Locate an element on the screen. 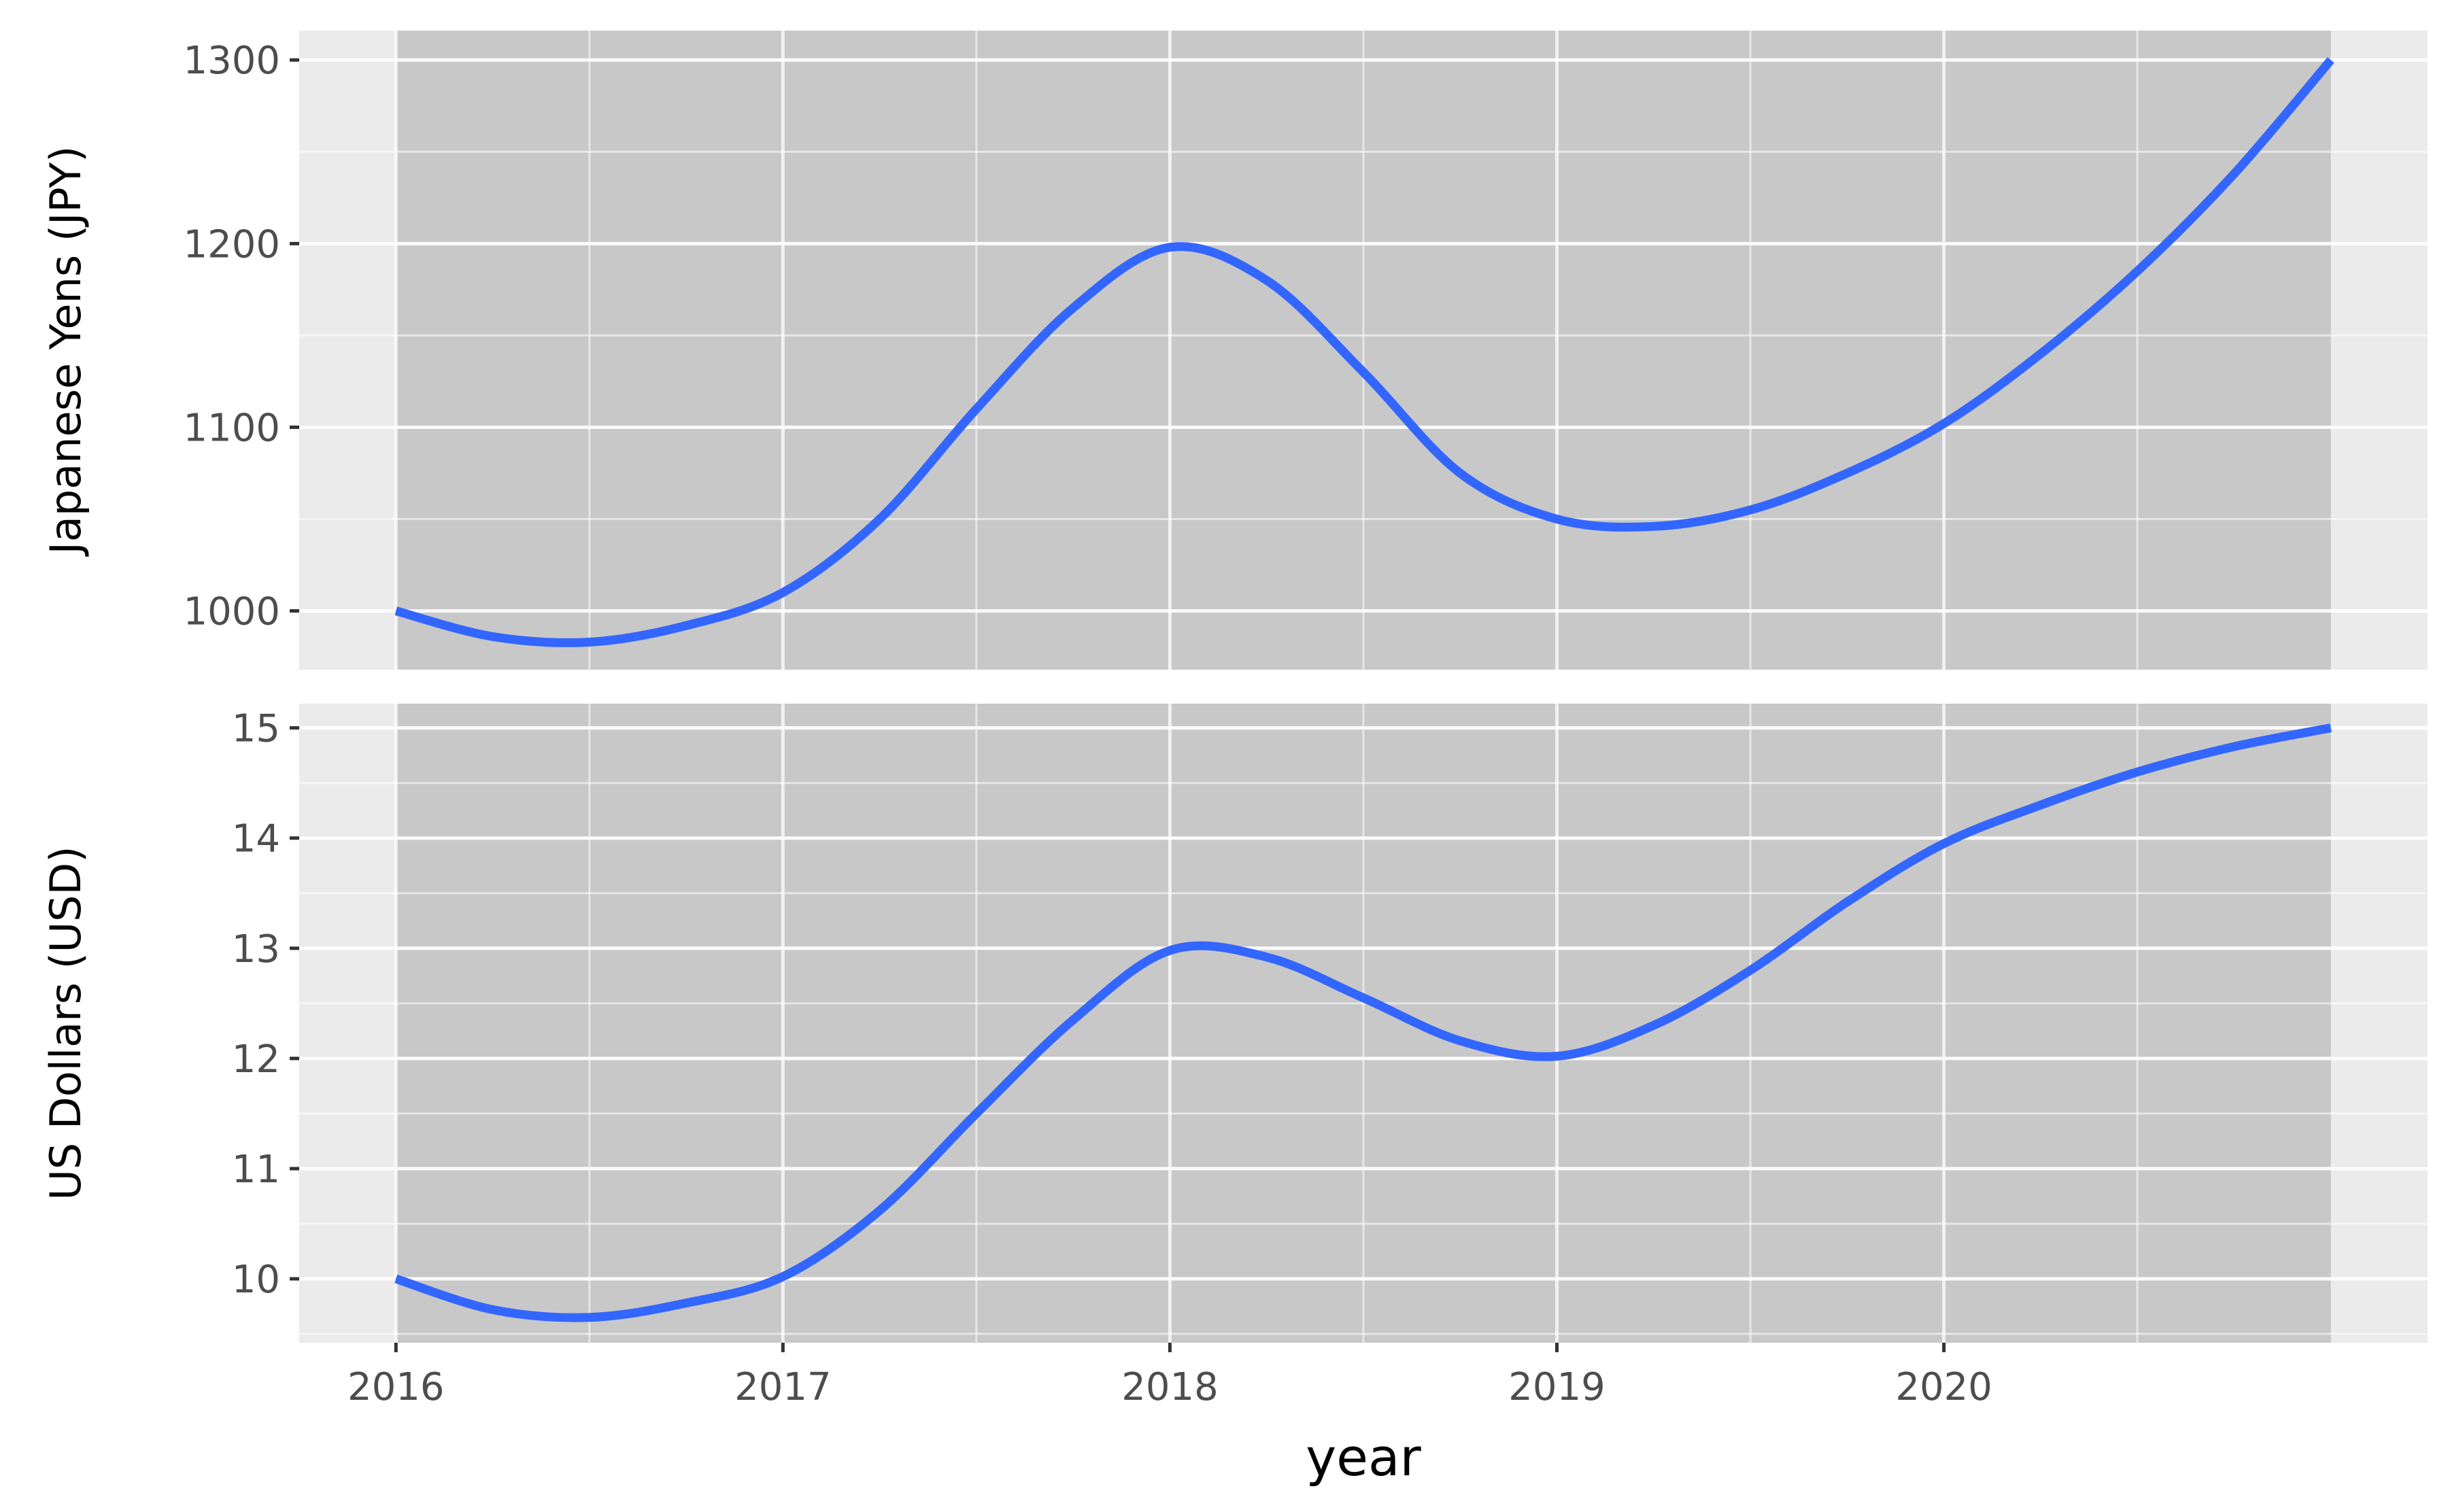 Image resolution: width=2448 pixels, height=1512 pixels. y-axis-jpy: 1000 1100 1200 1300 is located at coordinates (241, 336).